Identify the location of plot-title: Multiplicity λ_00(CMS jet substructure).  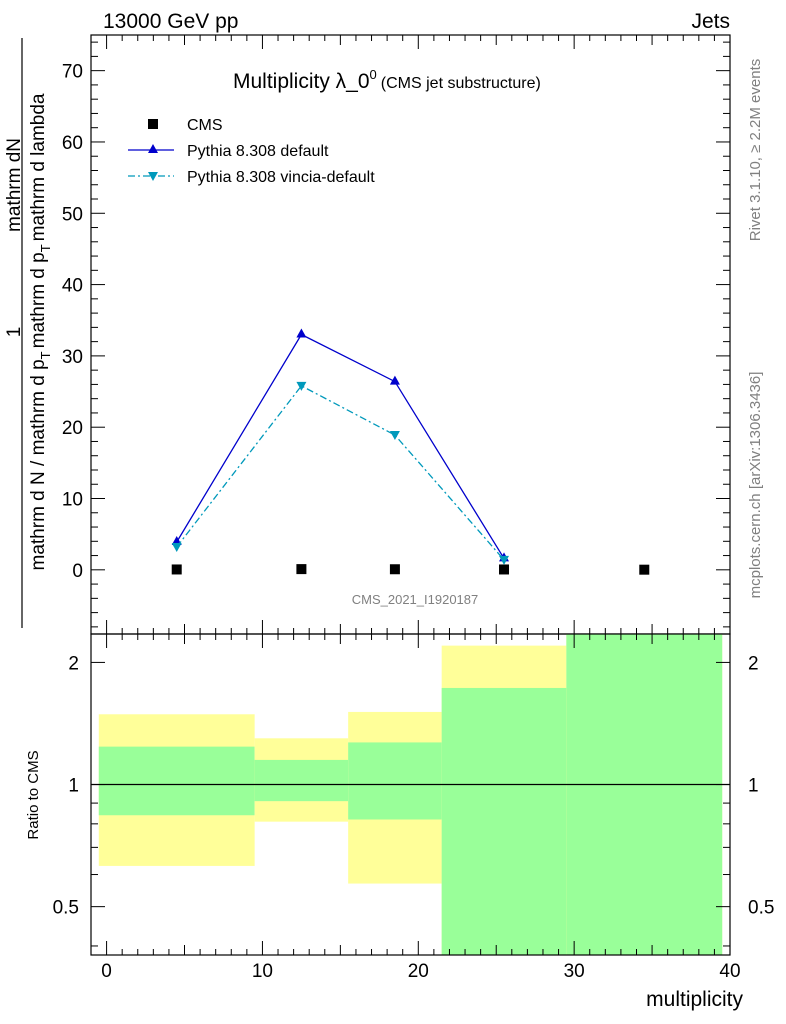
(387, 80).